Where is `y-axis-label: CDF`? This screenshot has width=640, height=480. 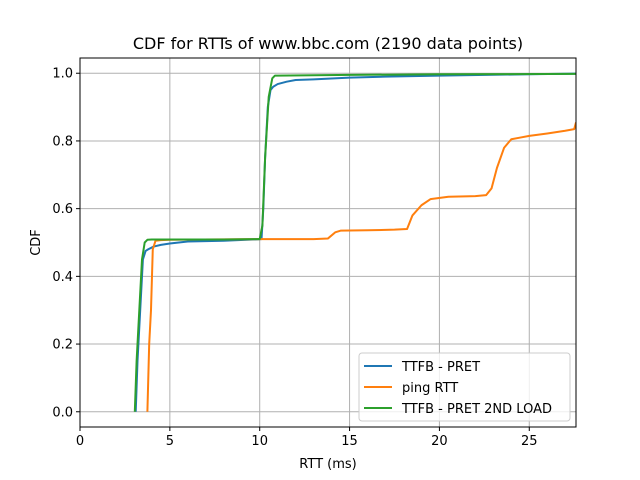 y-axis-label: CDF is located at coordinates (36, 242).